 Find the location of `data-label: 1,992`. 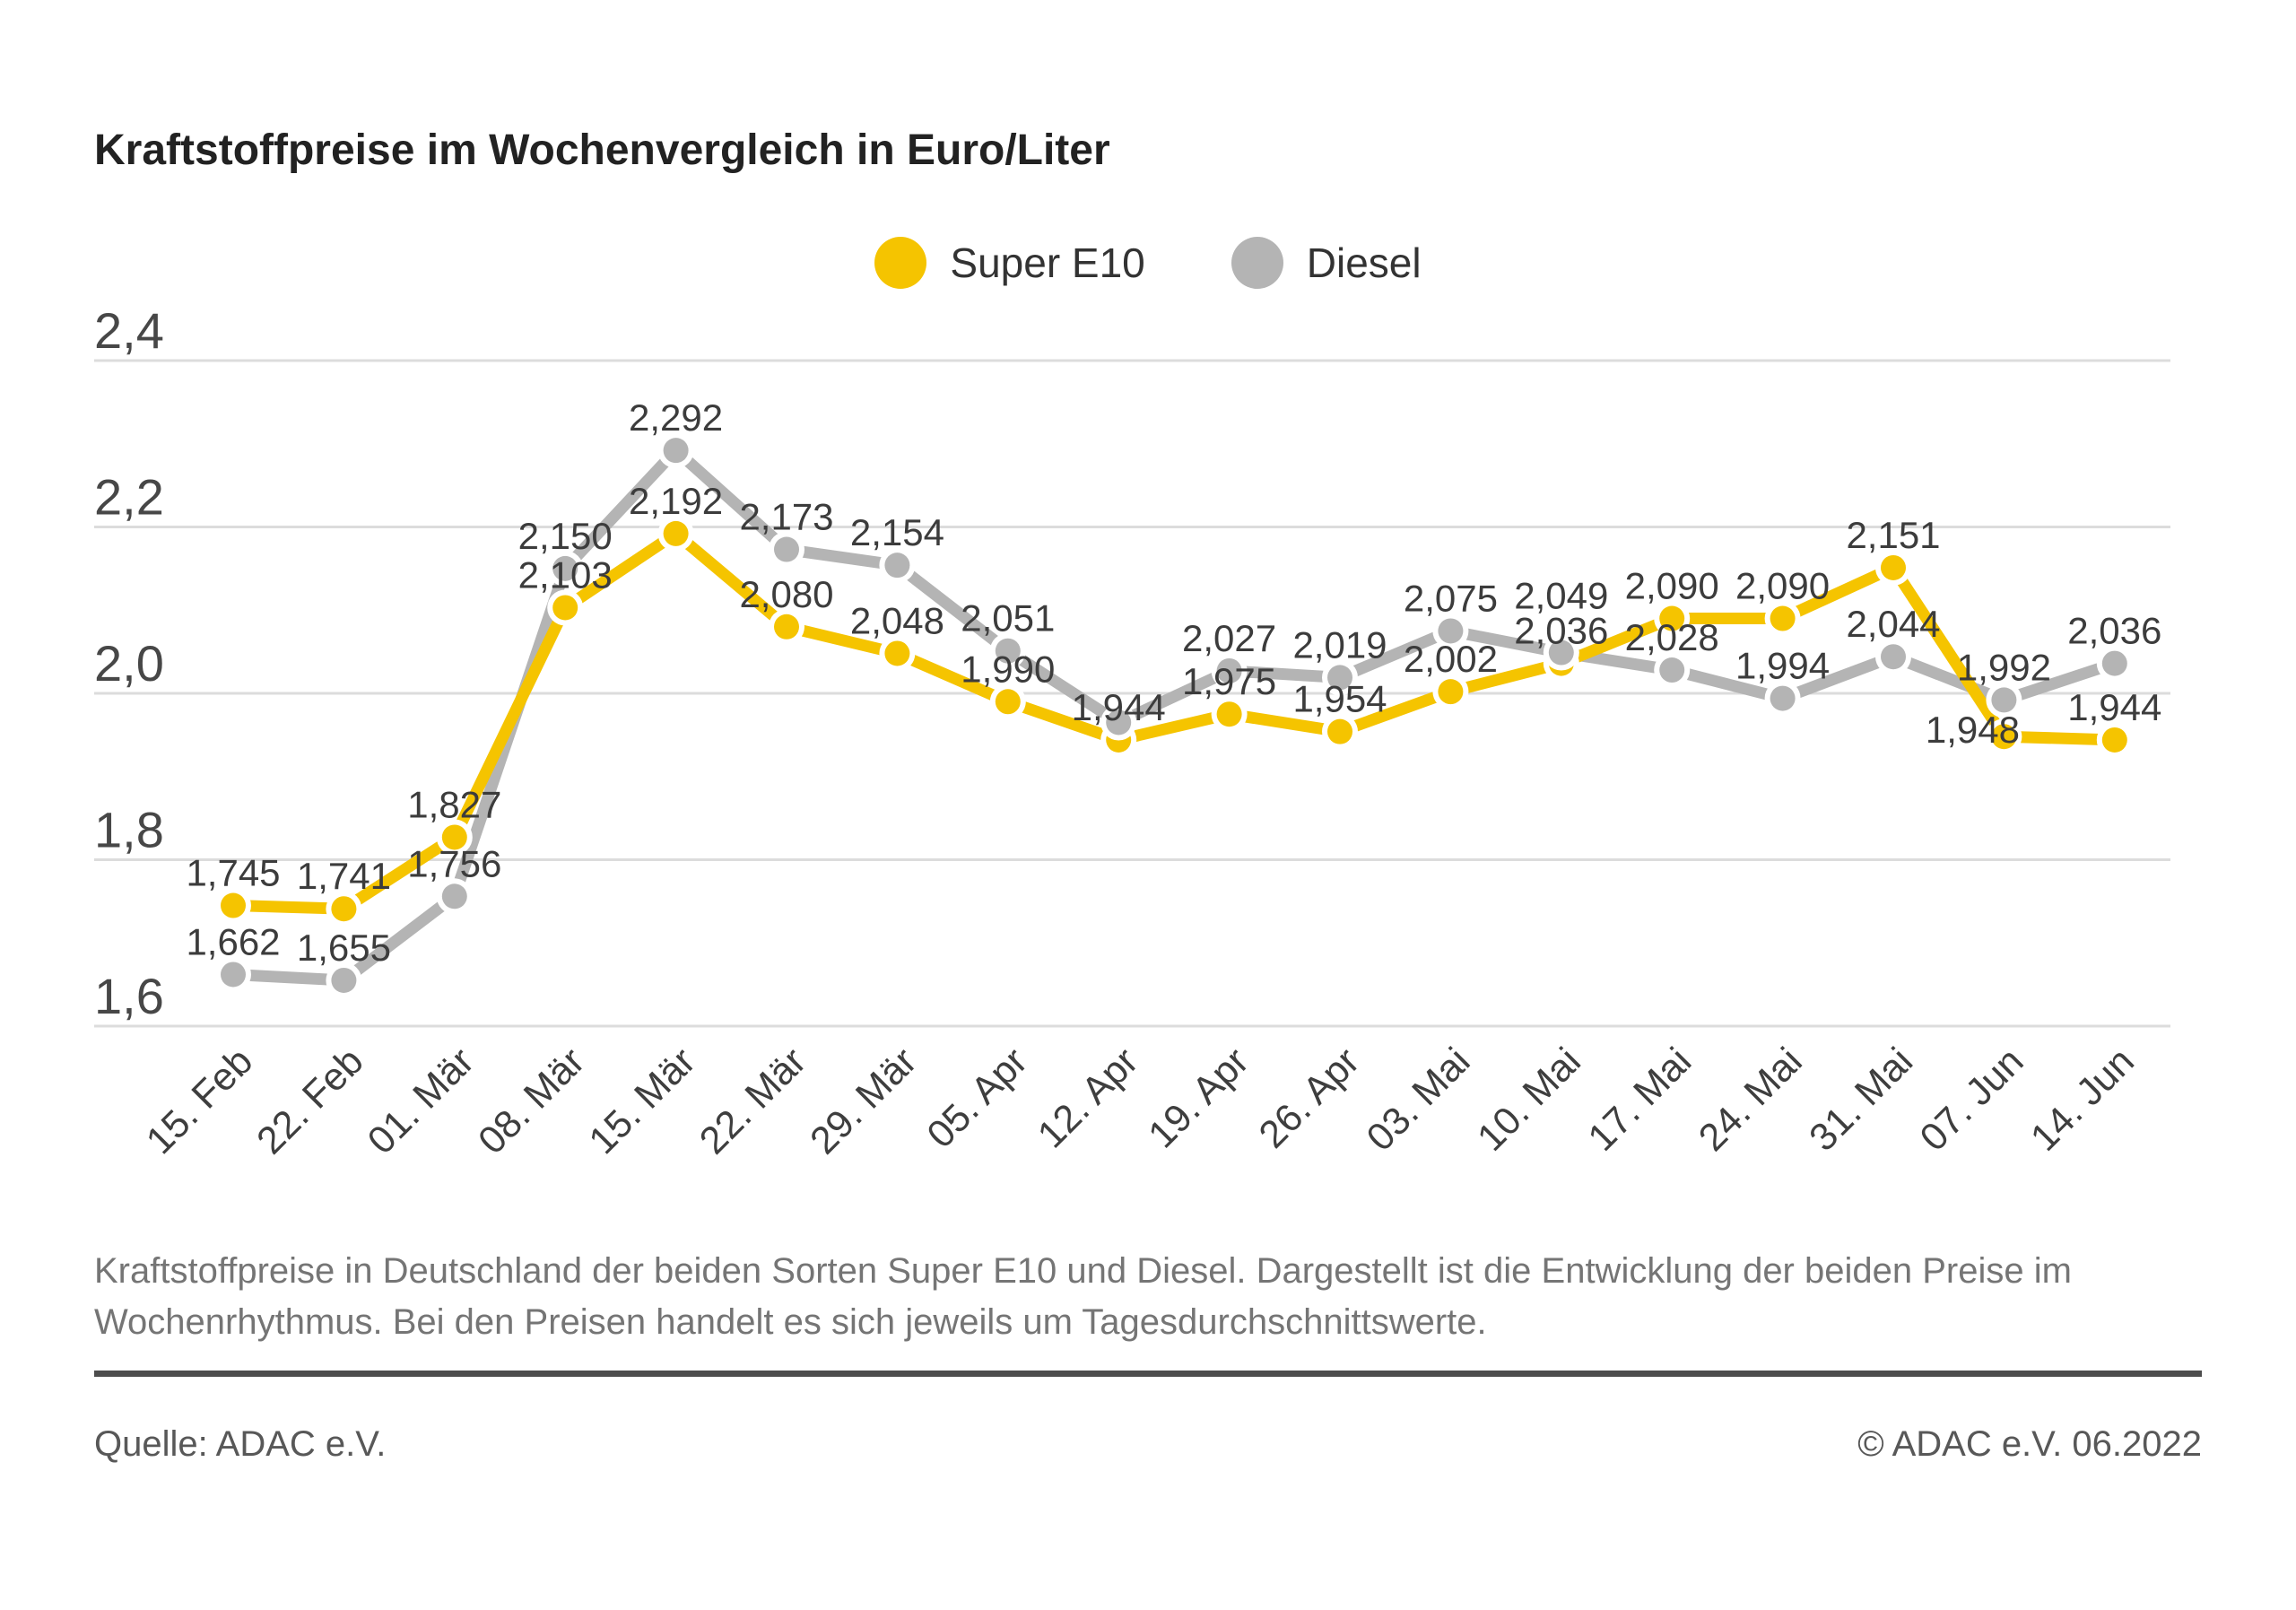

data-label: 1,992 is located at coordinates (2004, 667).